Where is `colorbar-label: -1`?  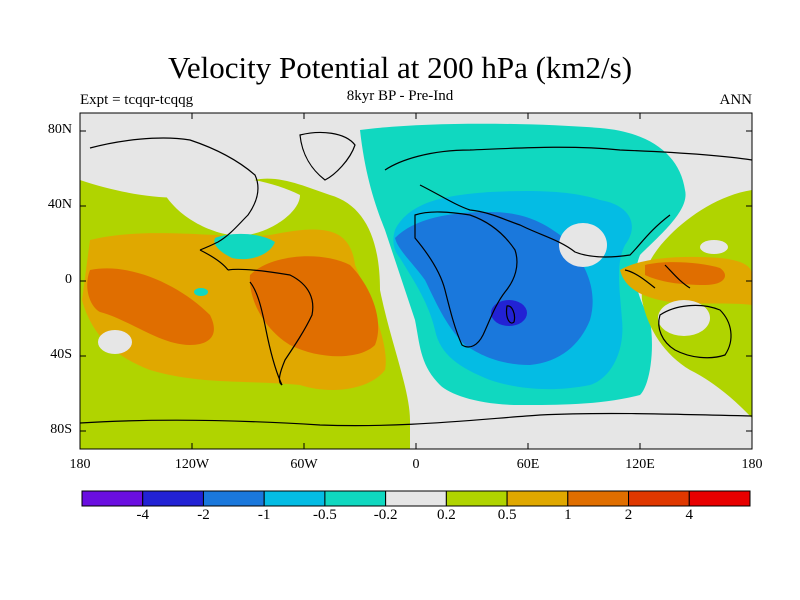
colorbar-label: -1 is located at coordinates (264, 515).